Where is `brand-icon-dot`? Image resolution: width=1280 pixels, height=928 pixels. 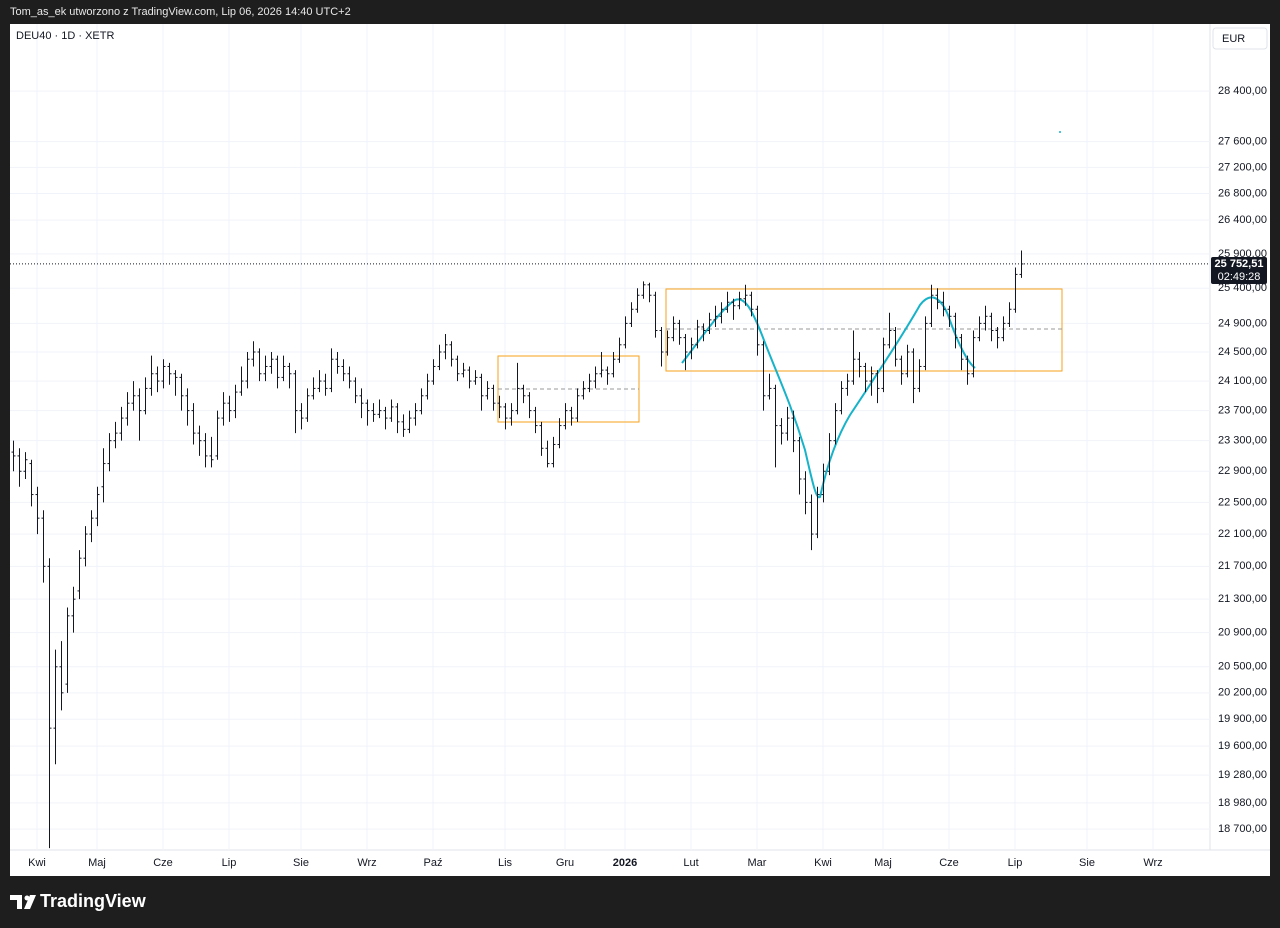 brand-icon-dot is located at coordinates (27, 898).